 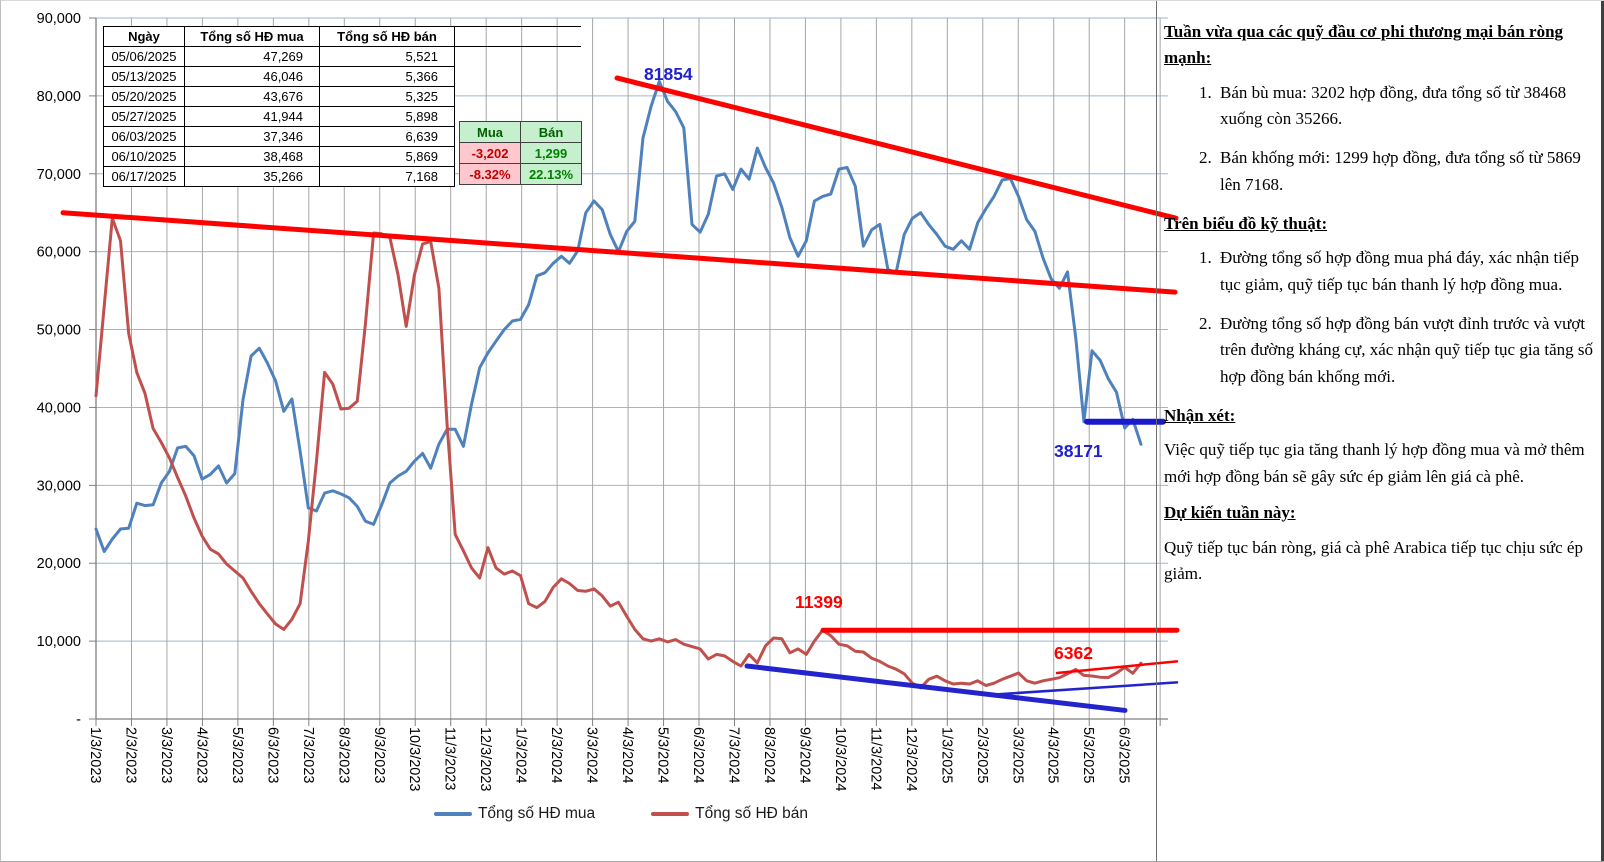 What do you see at coordinates (144, 96) in the screenshot?
I see `cell-date: 05/20/2025` at bounding box center [144, 96].